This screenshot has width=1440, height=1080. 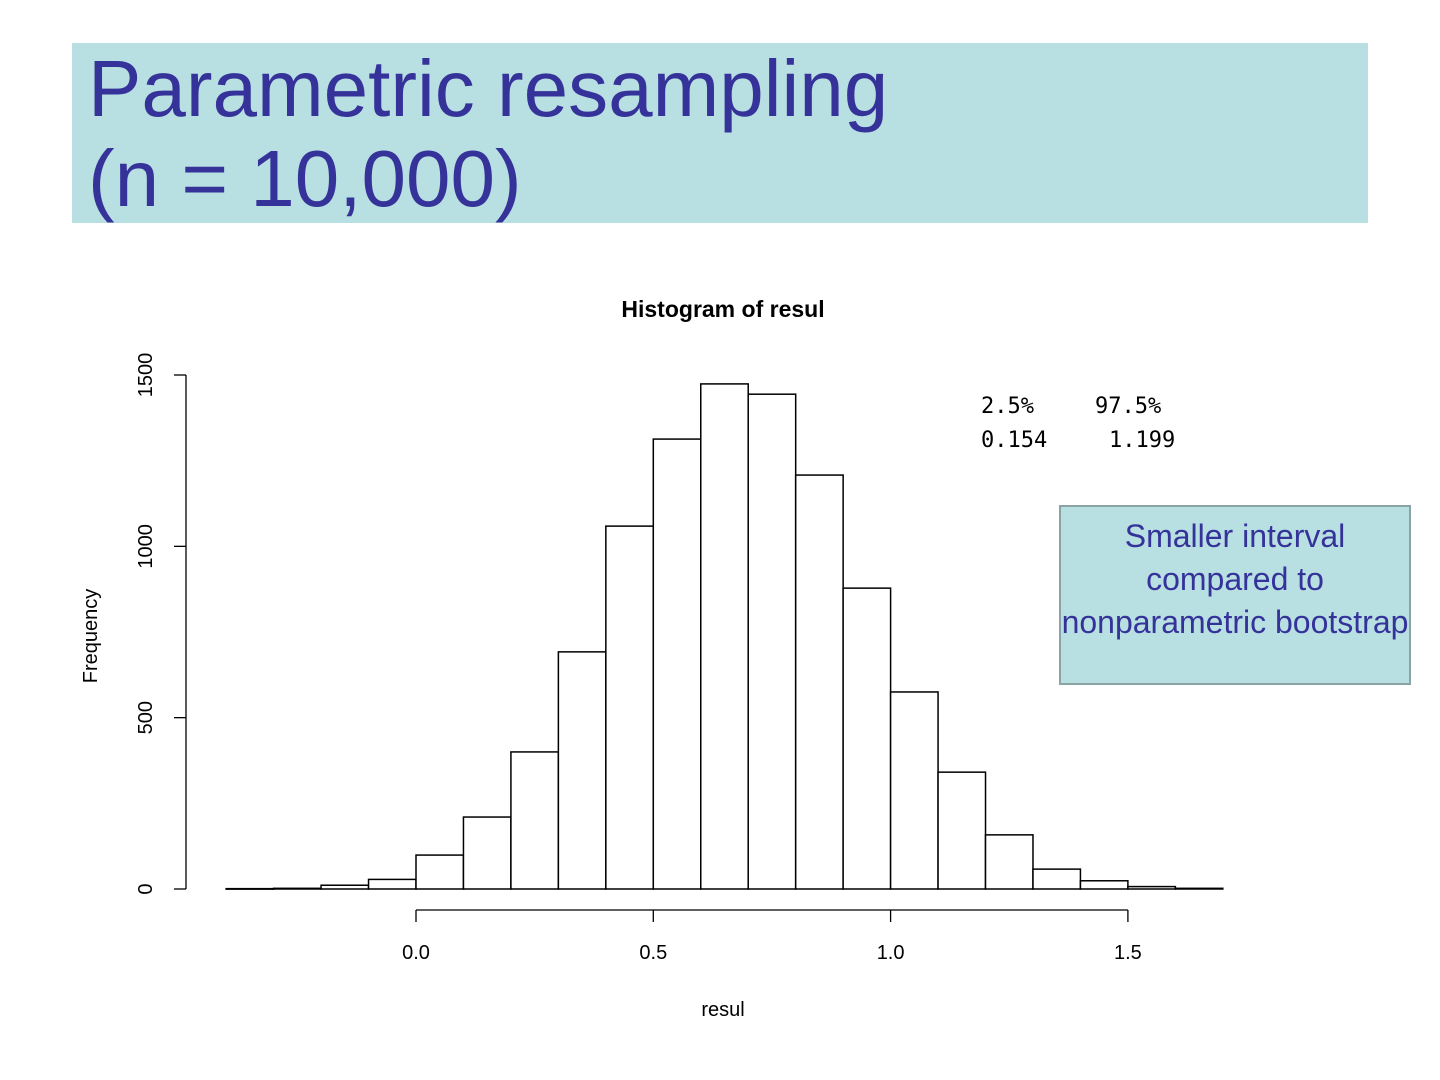 What do you see at coordinates (416, 953) in the screenshot?
I see `x-tick-label: 0.0` at bounding box center [416, 953].